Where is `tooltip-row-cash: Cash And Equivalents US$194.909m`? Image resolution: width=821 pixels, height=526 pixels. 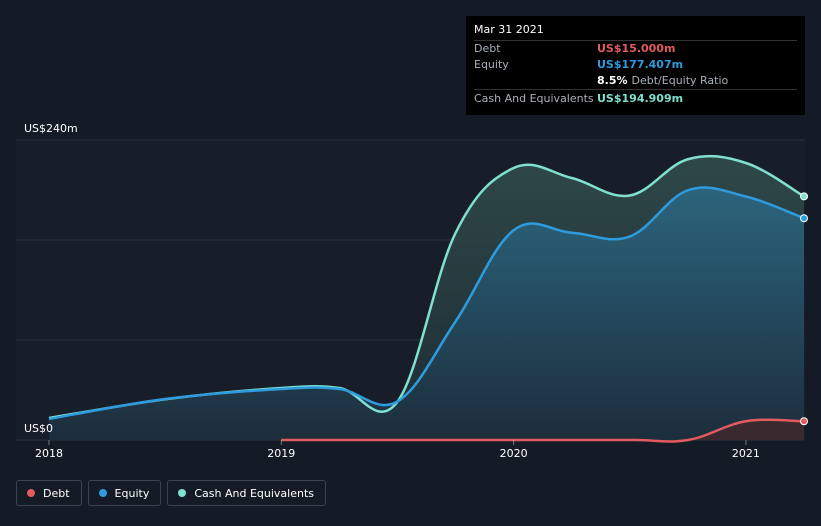
tooltip-row-cash: Cash And Equivalents US$194.909m is located at coordinates (635, 99).